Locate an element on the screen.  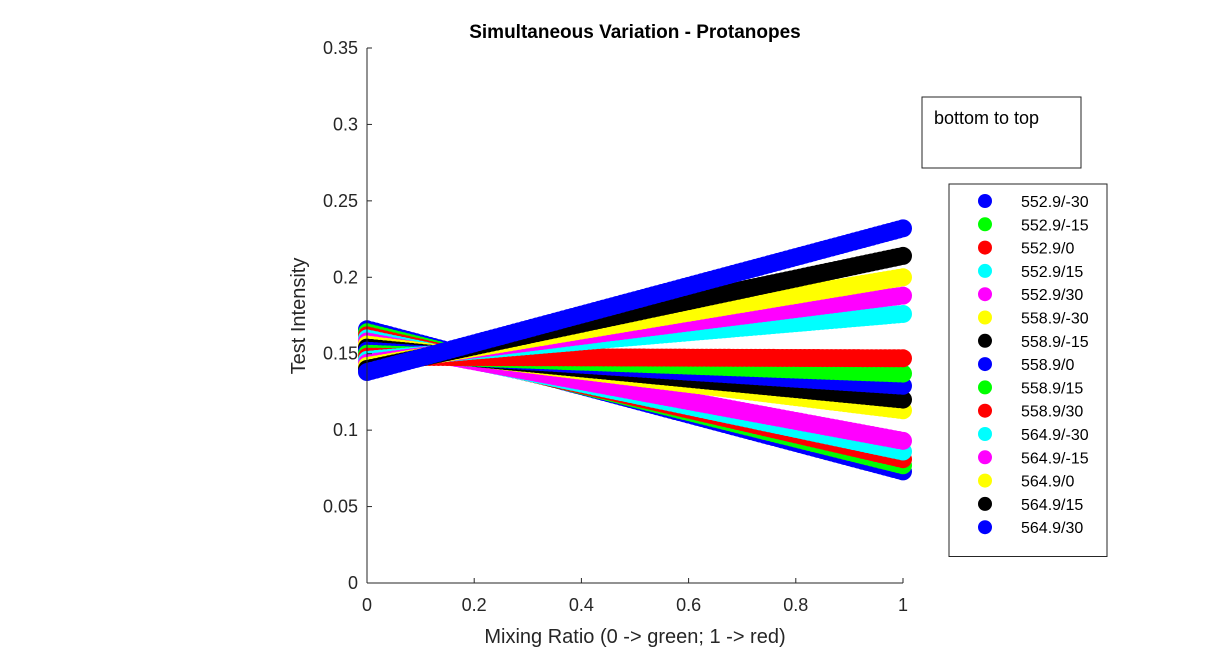
legend-box is located at coordinates (1028, 370).